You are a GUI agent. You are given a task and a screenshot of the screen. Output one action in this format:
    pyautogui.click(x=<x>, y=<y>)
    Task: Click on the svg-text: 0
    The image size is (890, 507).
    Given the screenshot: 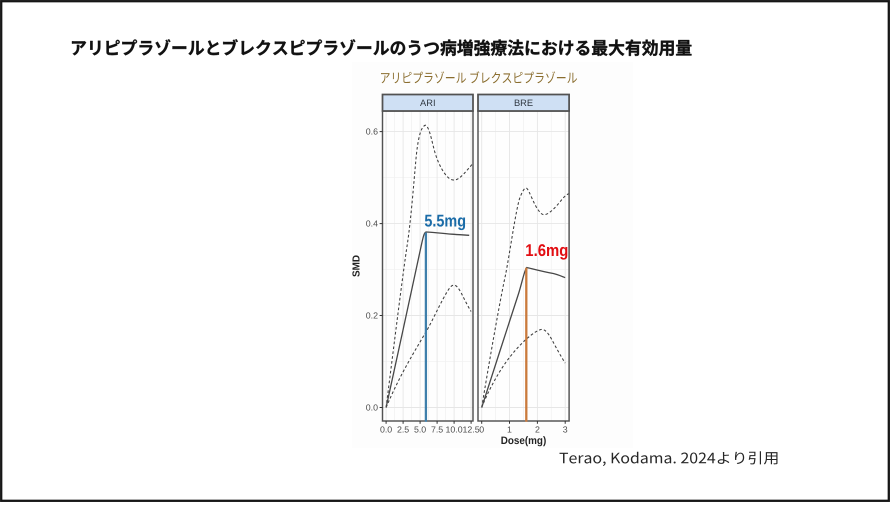 What is the action you would take?
    pyautogui.click(x=481, y=429)
    